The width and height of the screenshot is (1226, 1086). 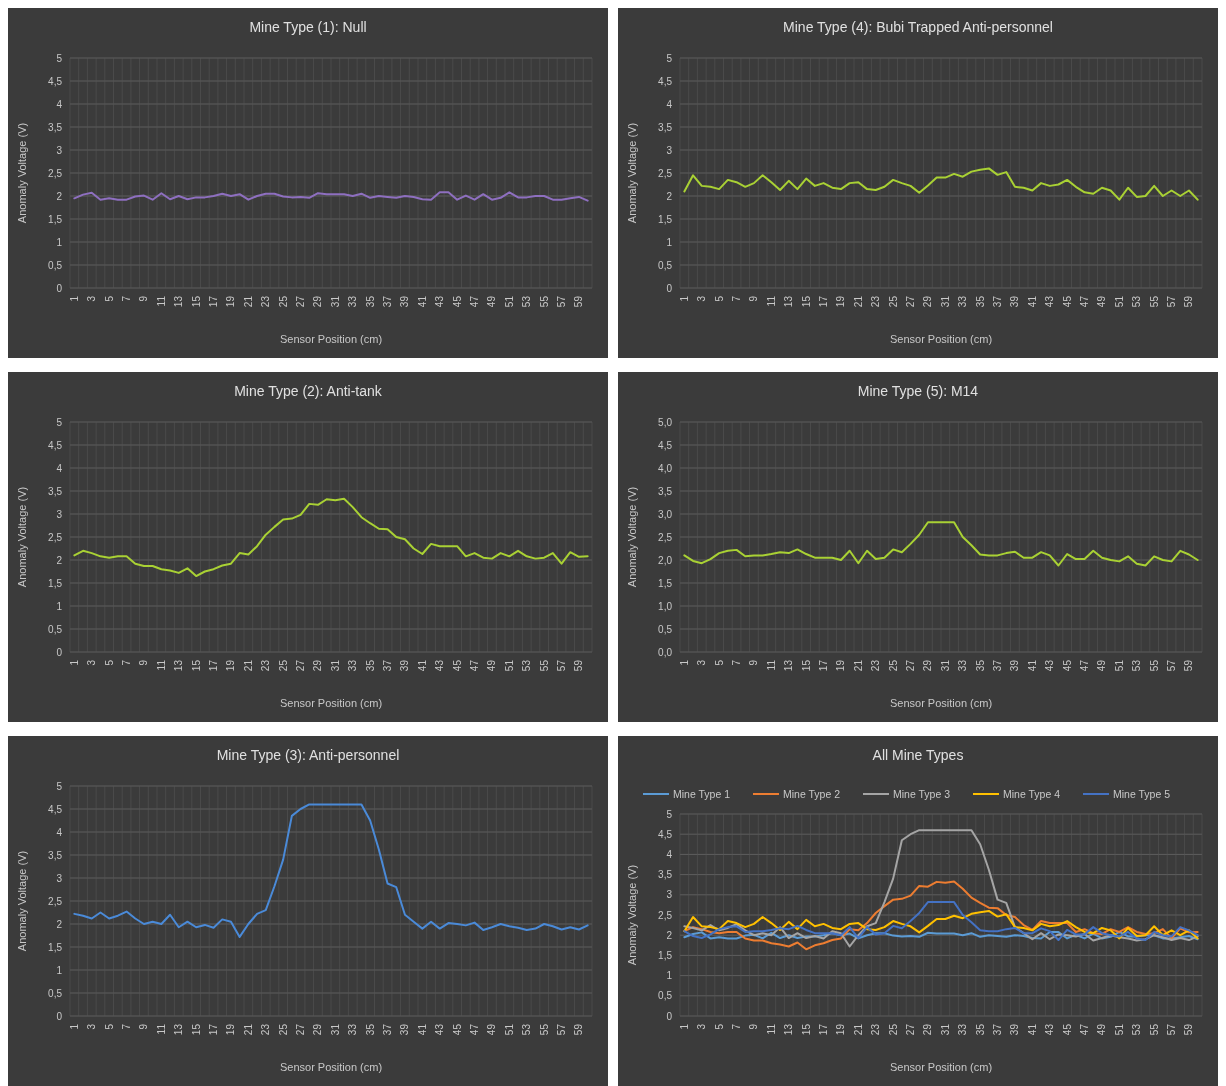 What do you see at coordinates (918, 755) in the screenshot?
I see `chart-title: All Mine Types` at bounding box center [918, 755].